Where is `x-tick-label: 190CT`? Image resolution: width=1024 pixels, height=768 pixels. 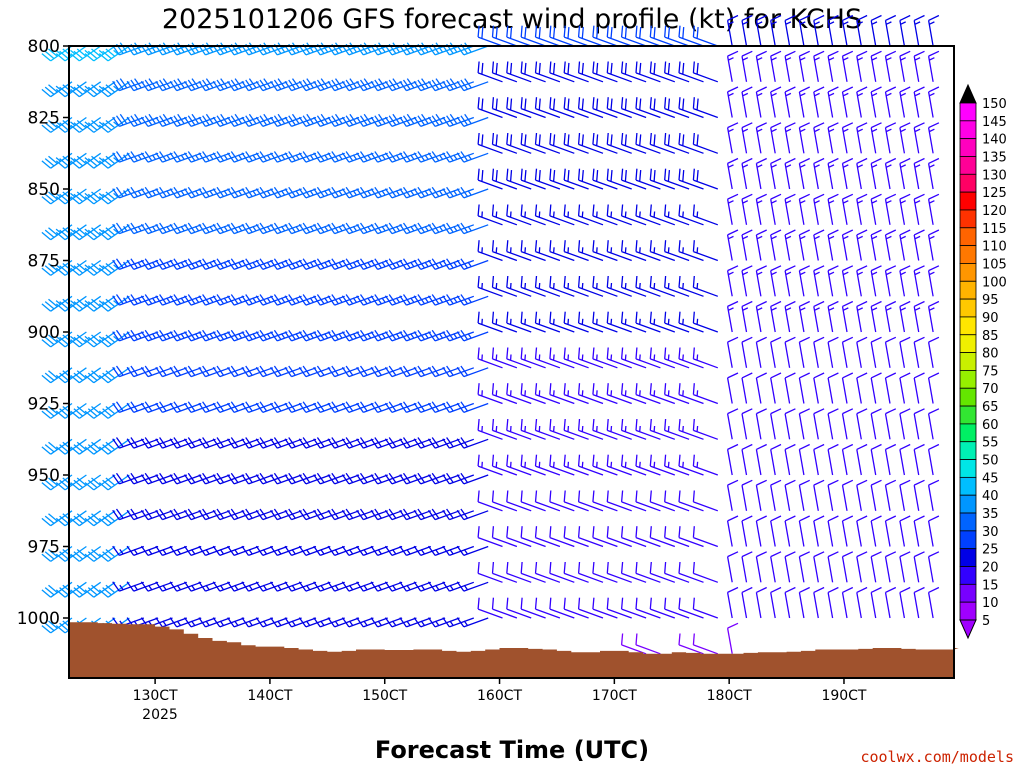 x-tick-label: 190CT is located at coordinates (843, 696).